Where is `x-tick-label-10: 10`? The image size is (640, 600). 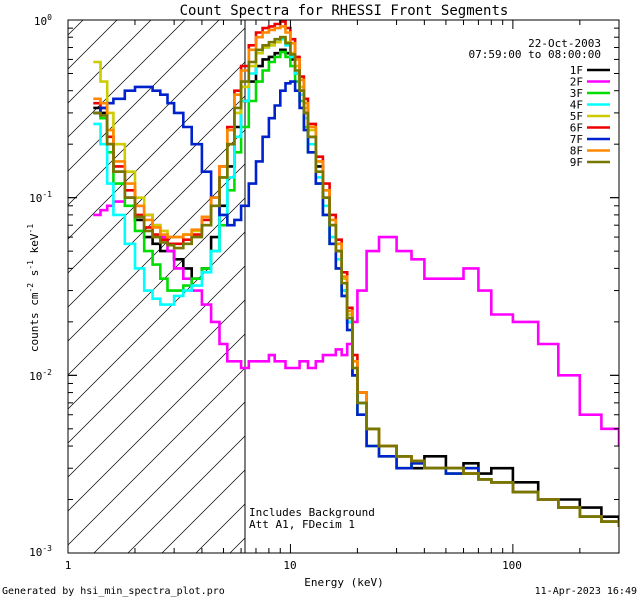
x-tick-label-10: 10 is located at coordinates (289, 565).